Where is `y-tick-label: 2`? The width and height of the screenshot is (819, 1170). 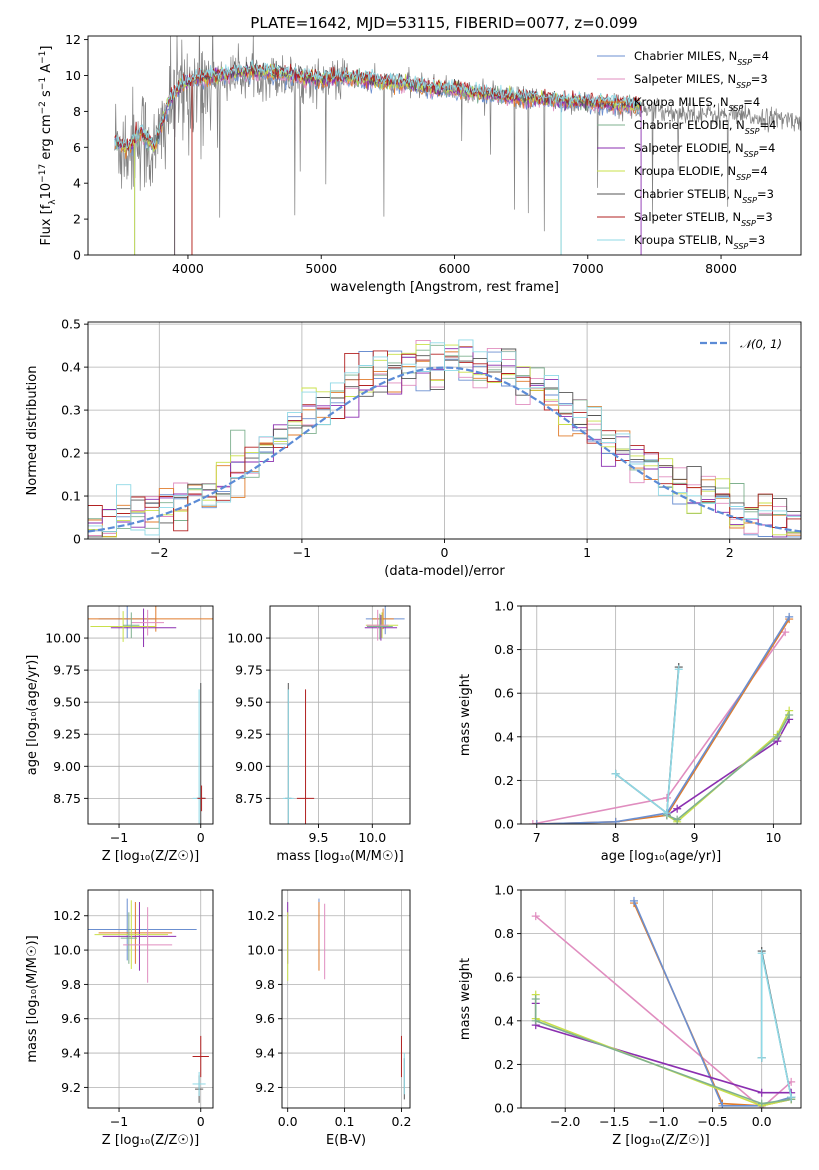
y-tick-label: 2 is located at coordinates (77, 219).